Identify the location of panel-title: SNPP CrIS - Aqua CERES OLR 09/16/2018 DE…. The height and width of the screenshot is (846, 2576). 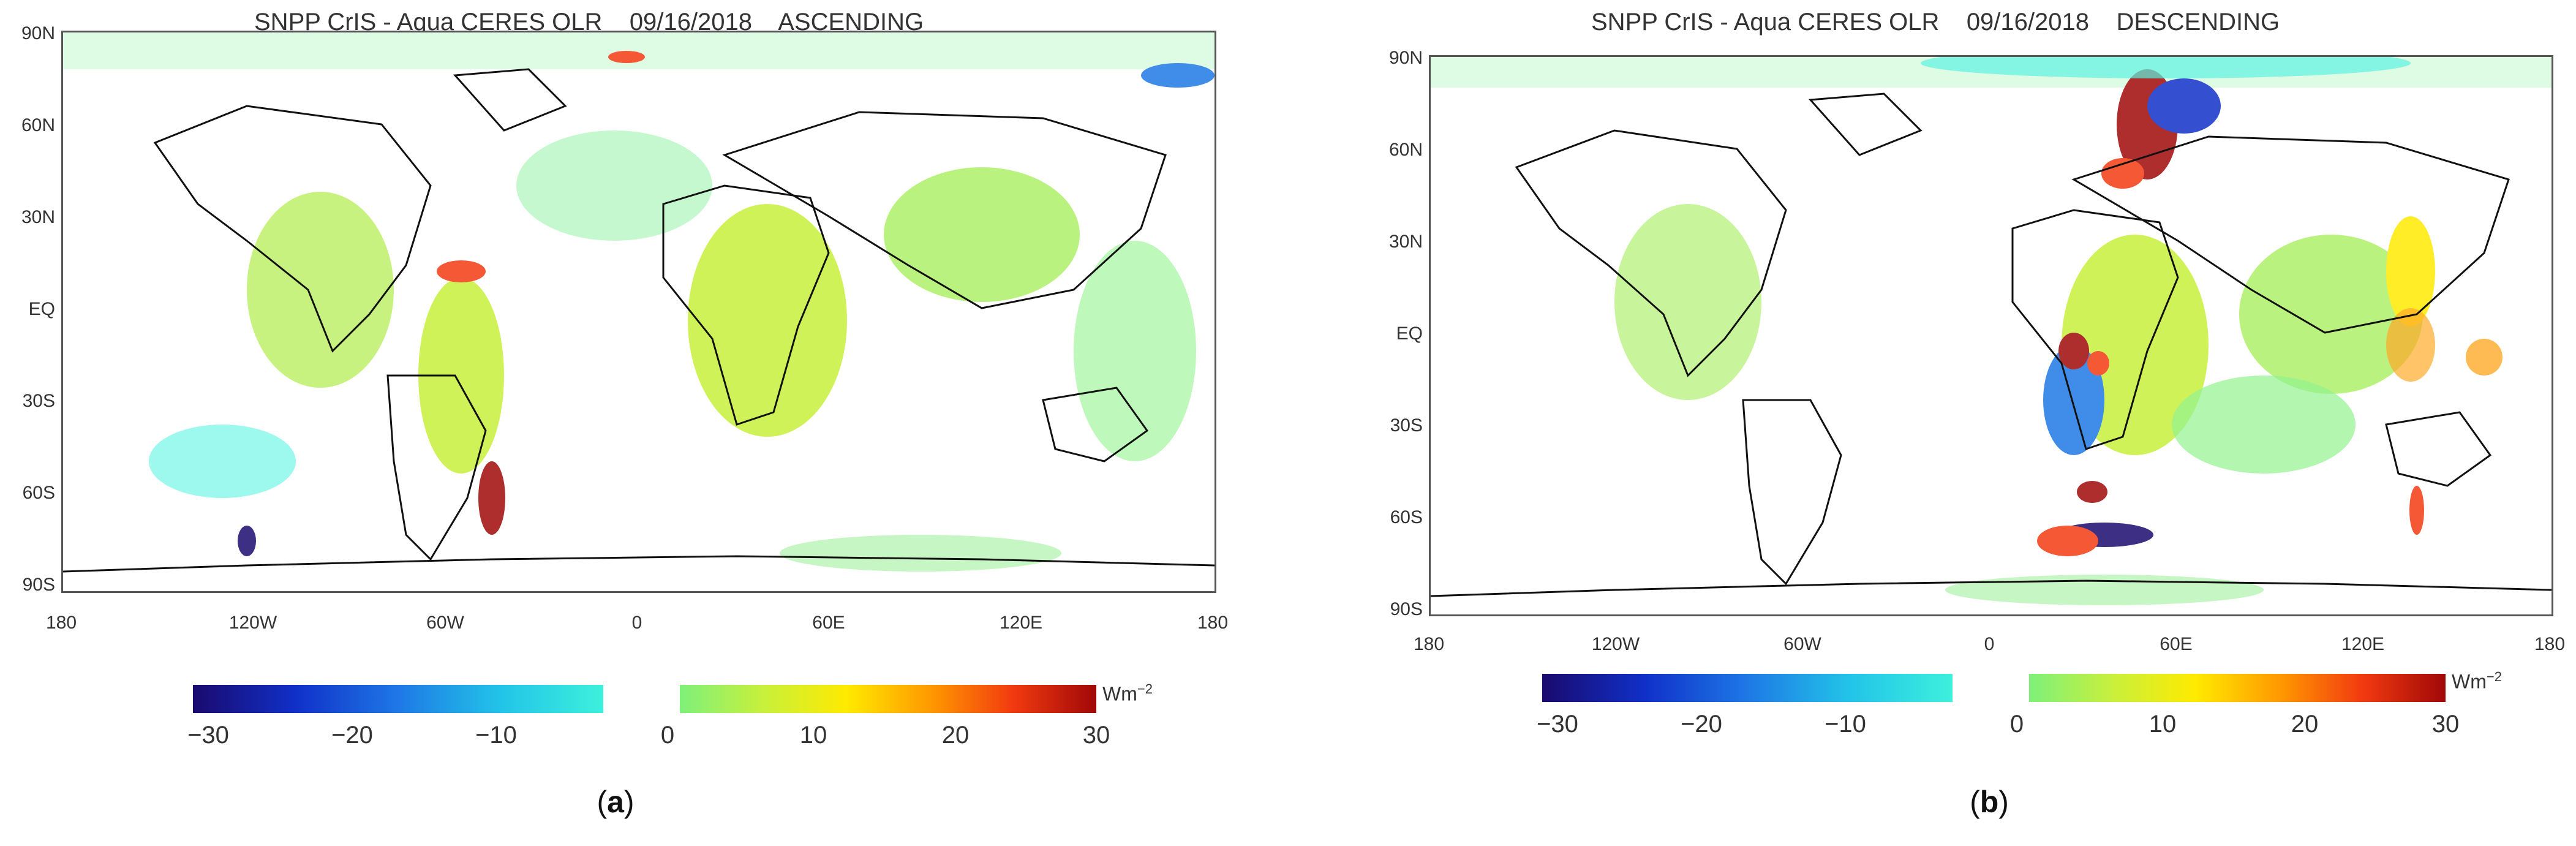
(1935, 22).